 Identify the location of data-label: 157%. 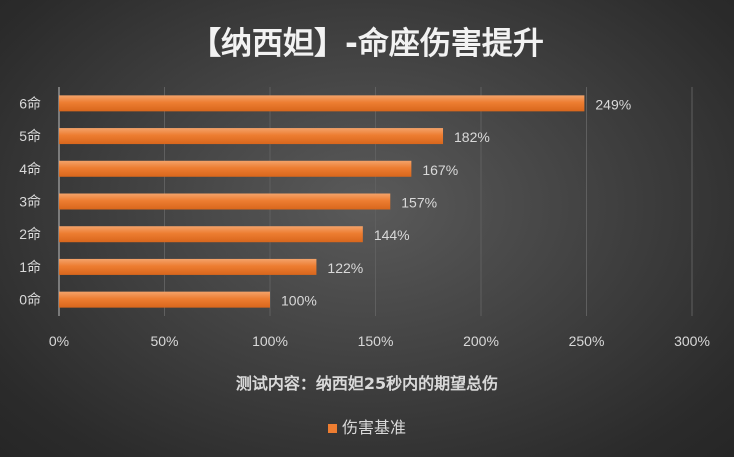
(419, 203).